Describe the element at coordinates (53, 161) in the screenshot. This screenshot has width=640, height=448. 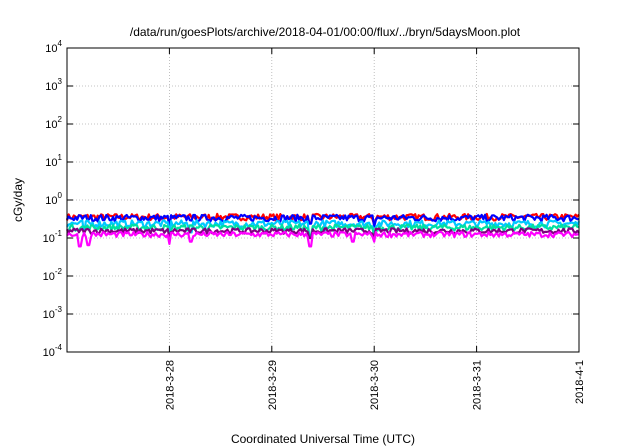
I see `y-tick-label: 10¹` at that location.